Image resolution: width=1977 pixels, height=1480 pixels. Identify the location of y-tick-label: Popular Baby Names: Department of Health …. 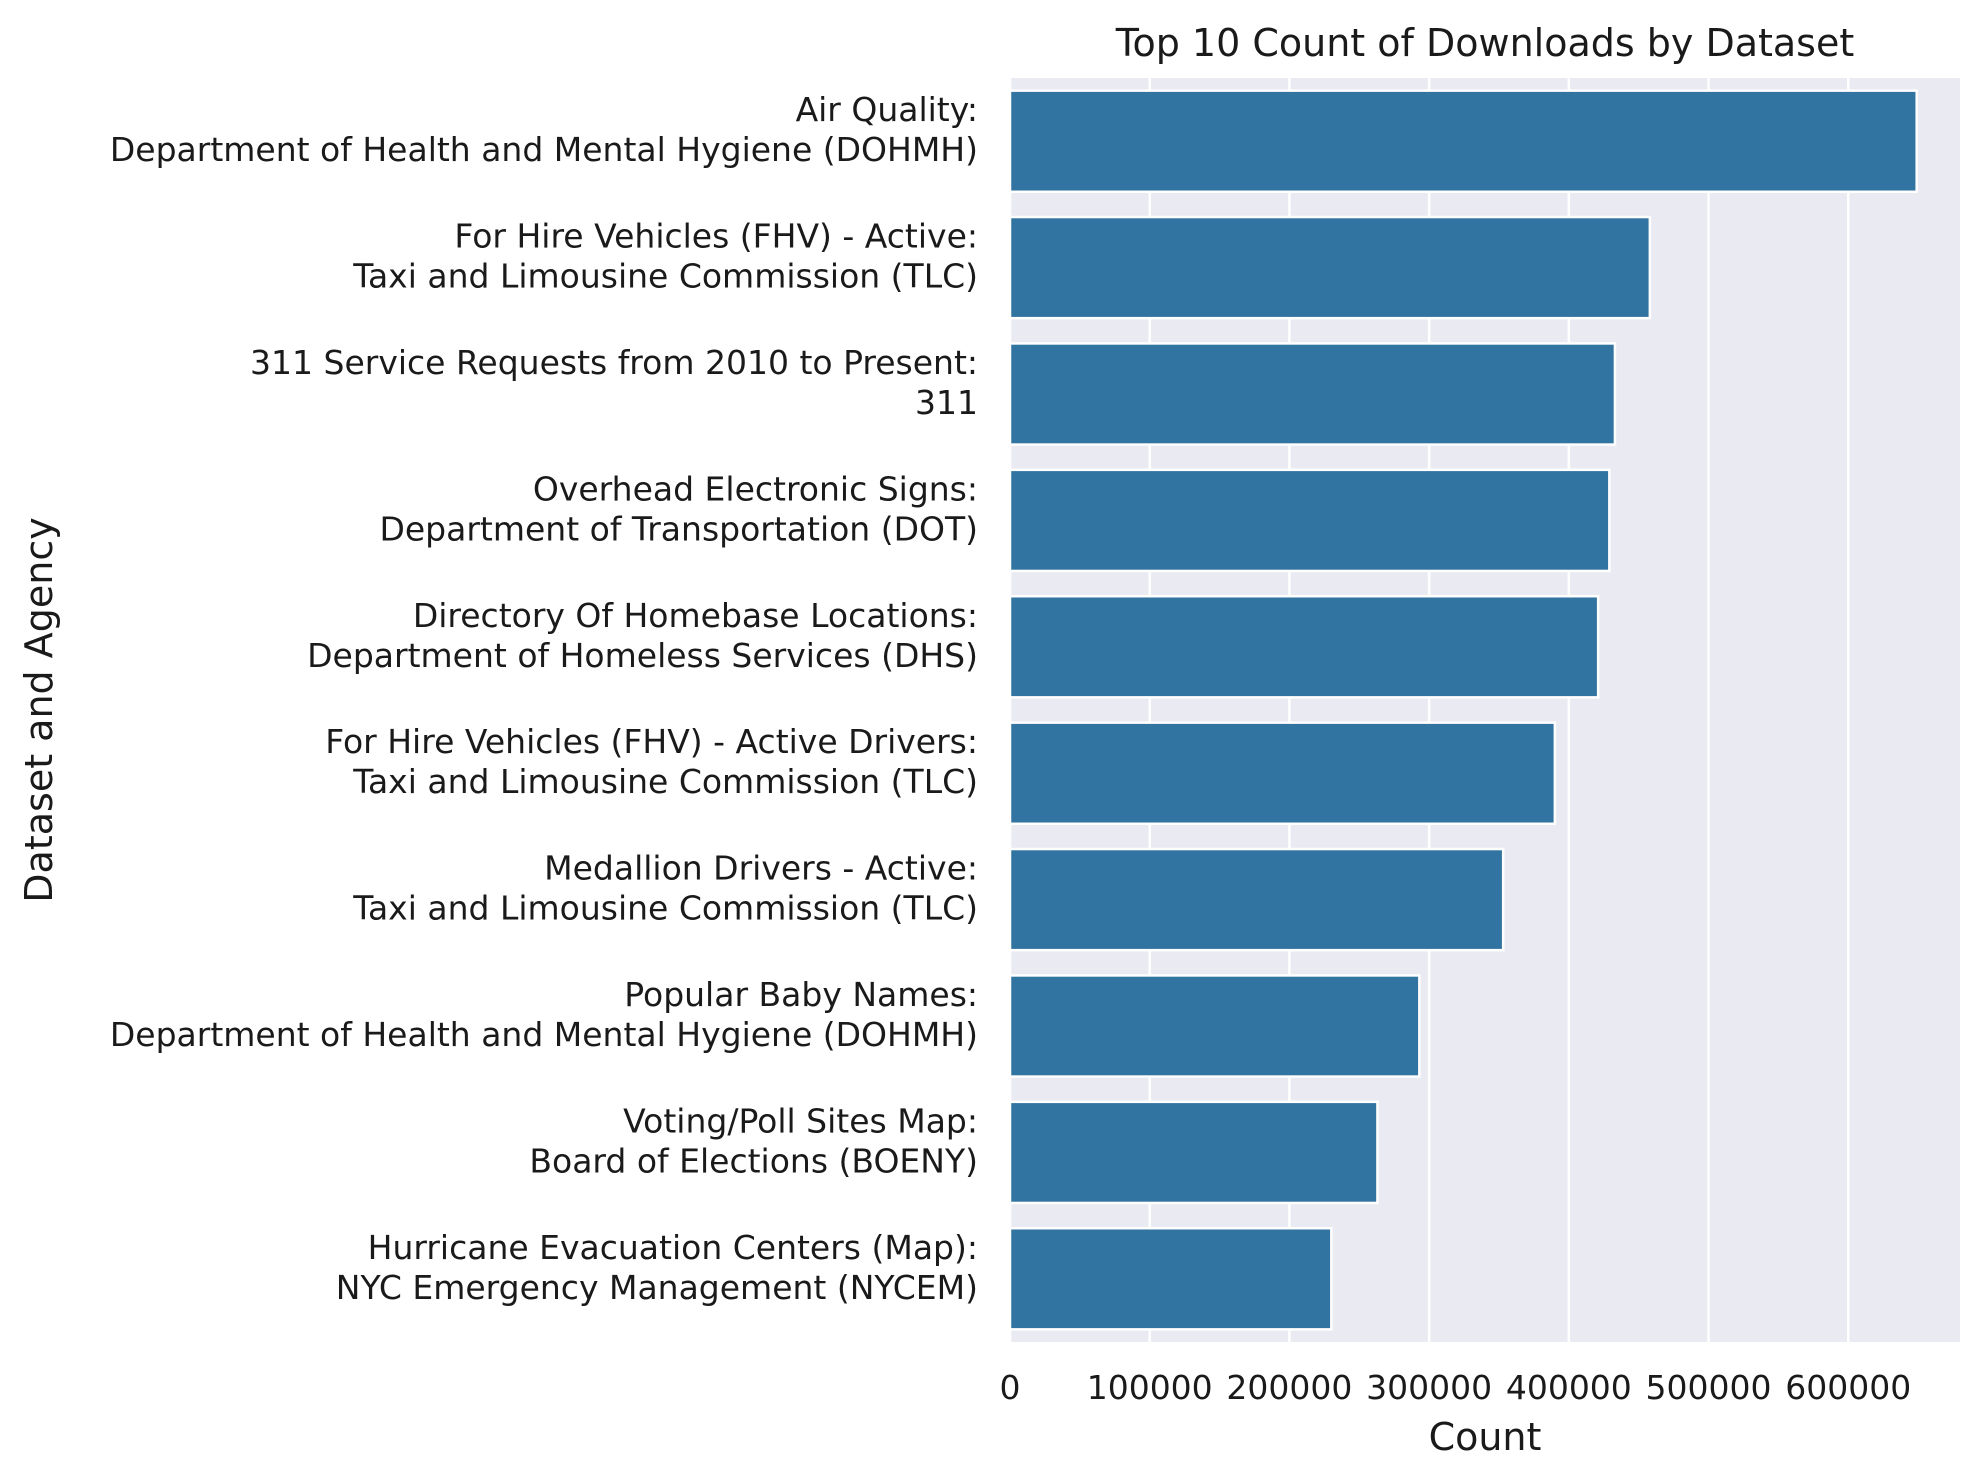
(544, 1014).